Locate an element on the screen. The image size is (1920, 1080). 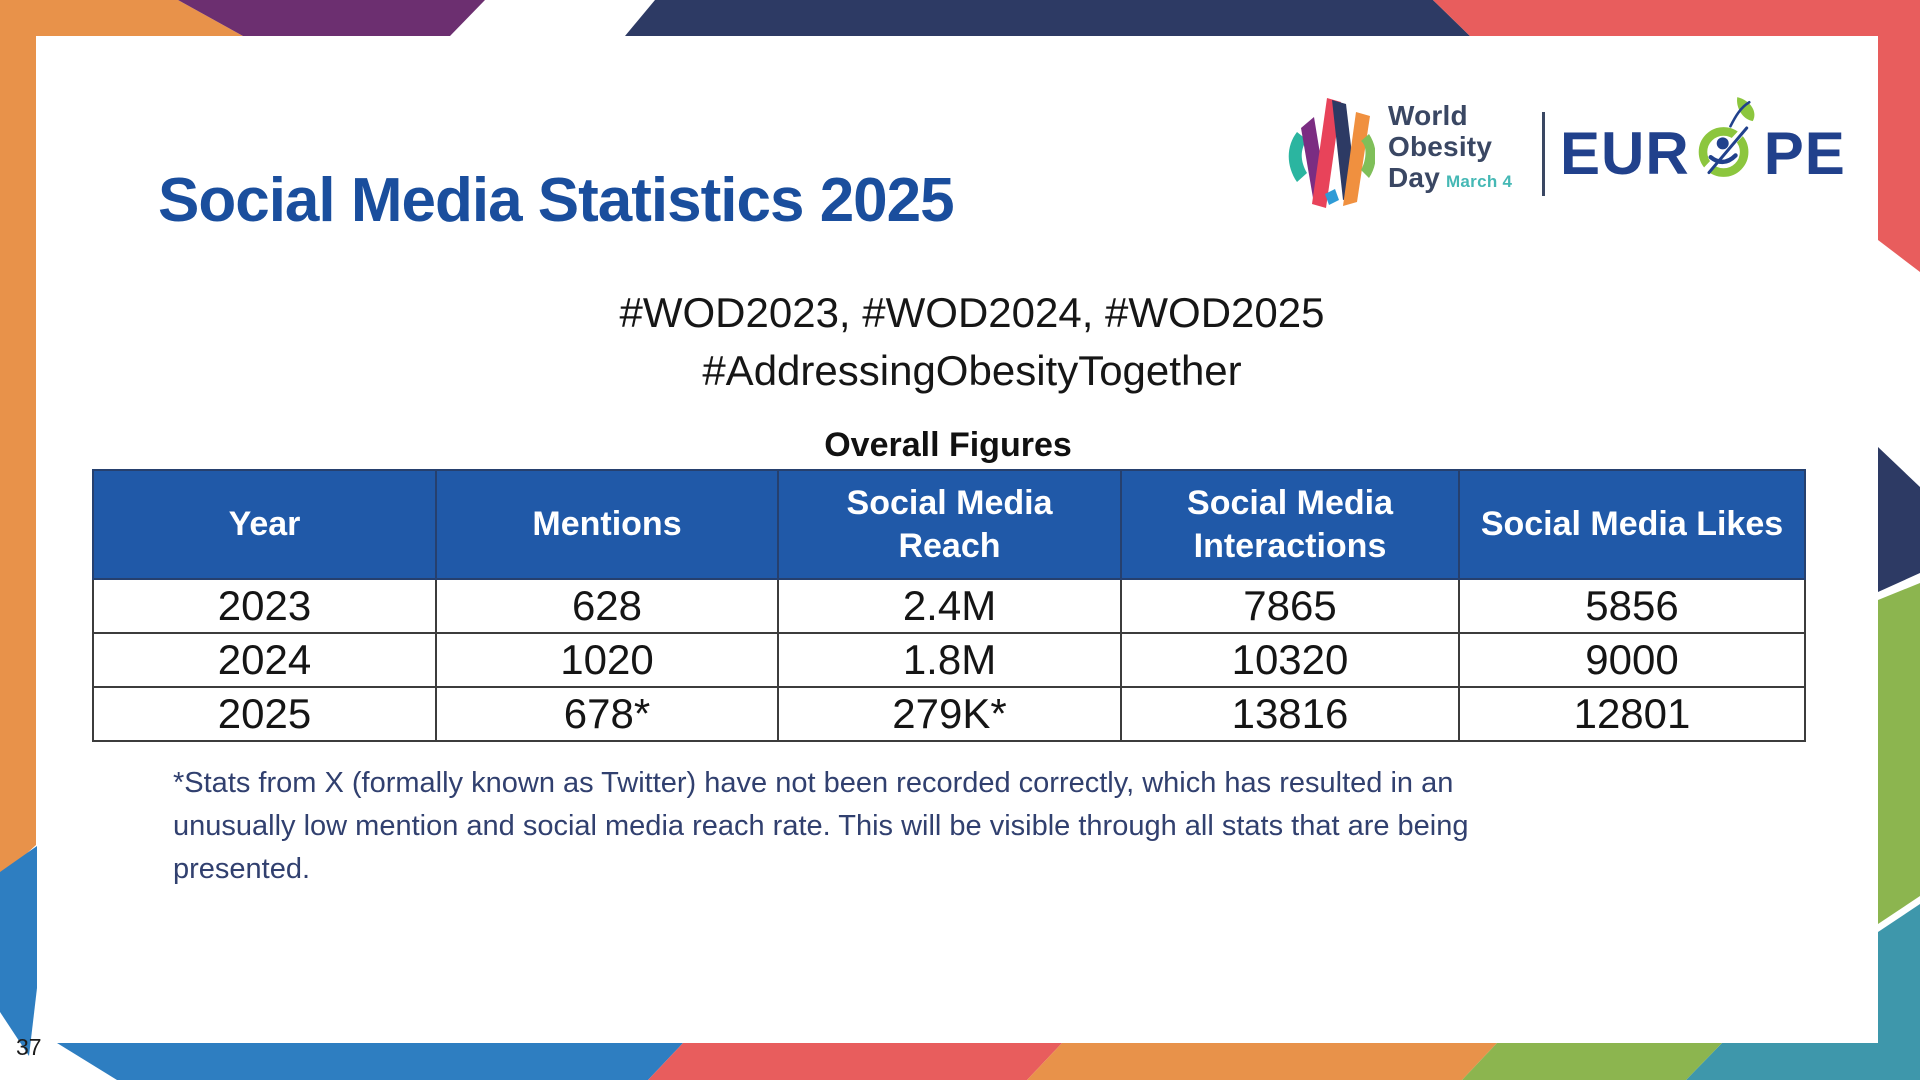
ribbon-top-right-red is located at coordinates (1676, 136).